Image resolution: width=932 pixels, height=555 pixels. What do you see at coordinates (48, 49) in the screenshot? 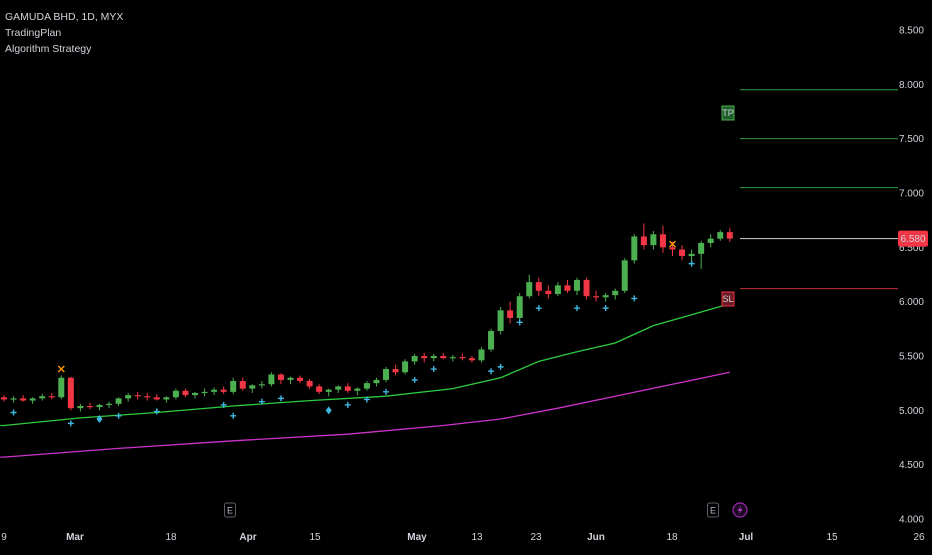
I see `indicator-algorithm-strategy: Algorithm Strategy` at bounding box center [48, 49].